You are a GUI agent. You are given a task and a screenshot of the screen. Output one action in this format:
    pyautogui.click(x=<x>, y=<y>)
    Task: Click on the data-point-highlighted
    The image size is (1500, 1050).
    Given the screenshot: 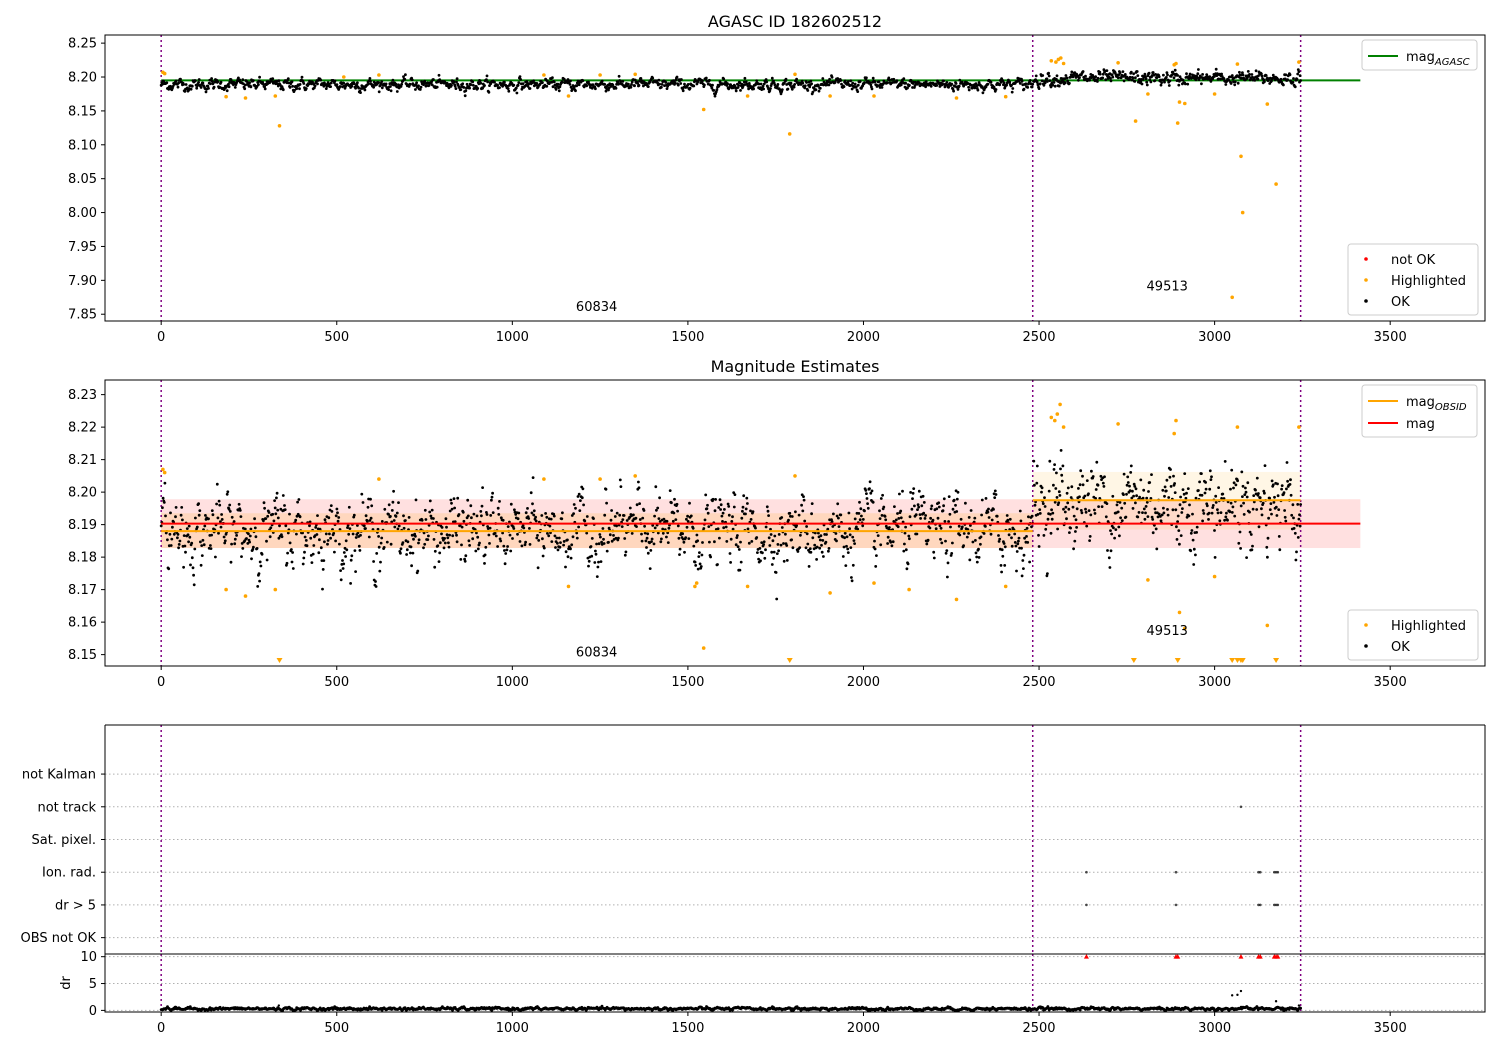 What is the action you would take?
    pyautogui.click(x=1299, y=62)
    